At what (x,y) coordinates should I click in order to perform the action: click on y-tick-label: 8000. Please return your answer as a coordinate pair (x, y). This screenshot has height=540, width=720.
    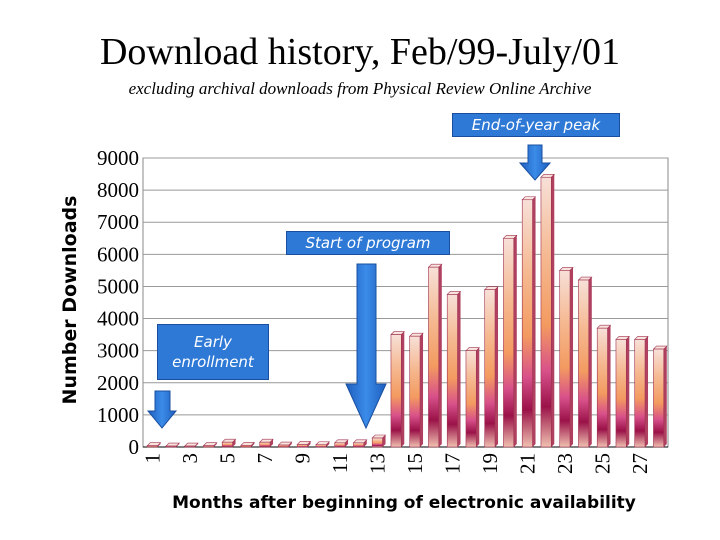
    Looking at the image, I should click on (118, 190).